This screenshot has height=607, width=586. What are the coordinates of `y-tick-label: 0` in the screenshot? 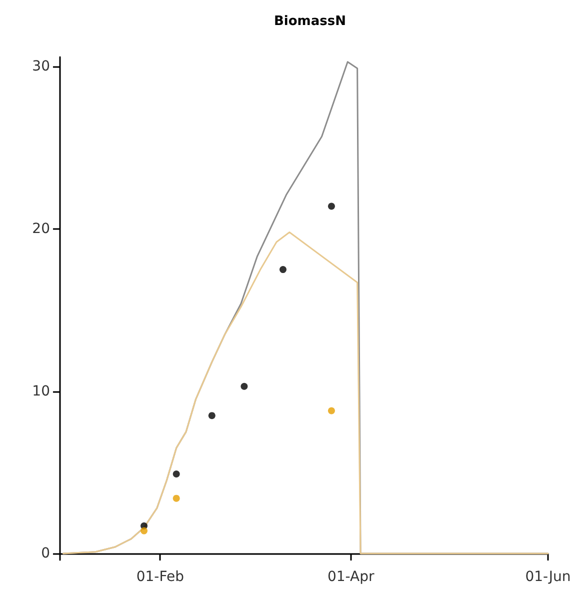 It's located at (45, 554).